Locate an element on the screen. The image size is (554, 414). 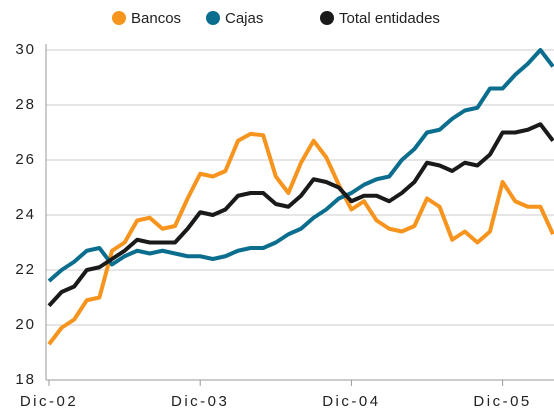
y-tick-label: 30 is located at coordinates (25, 49).